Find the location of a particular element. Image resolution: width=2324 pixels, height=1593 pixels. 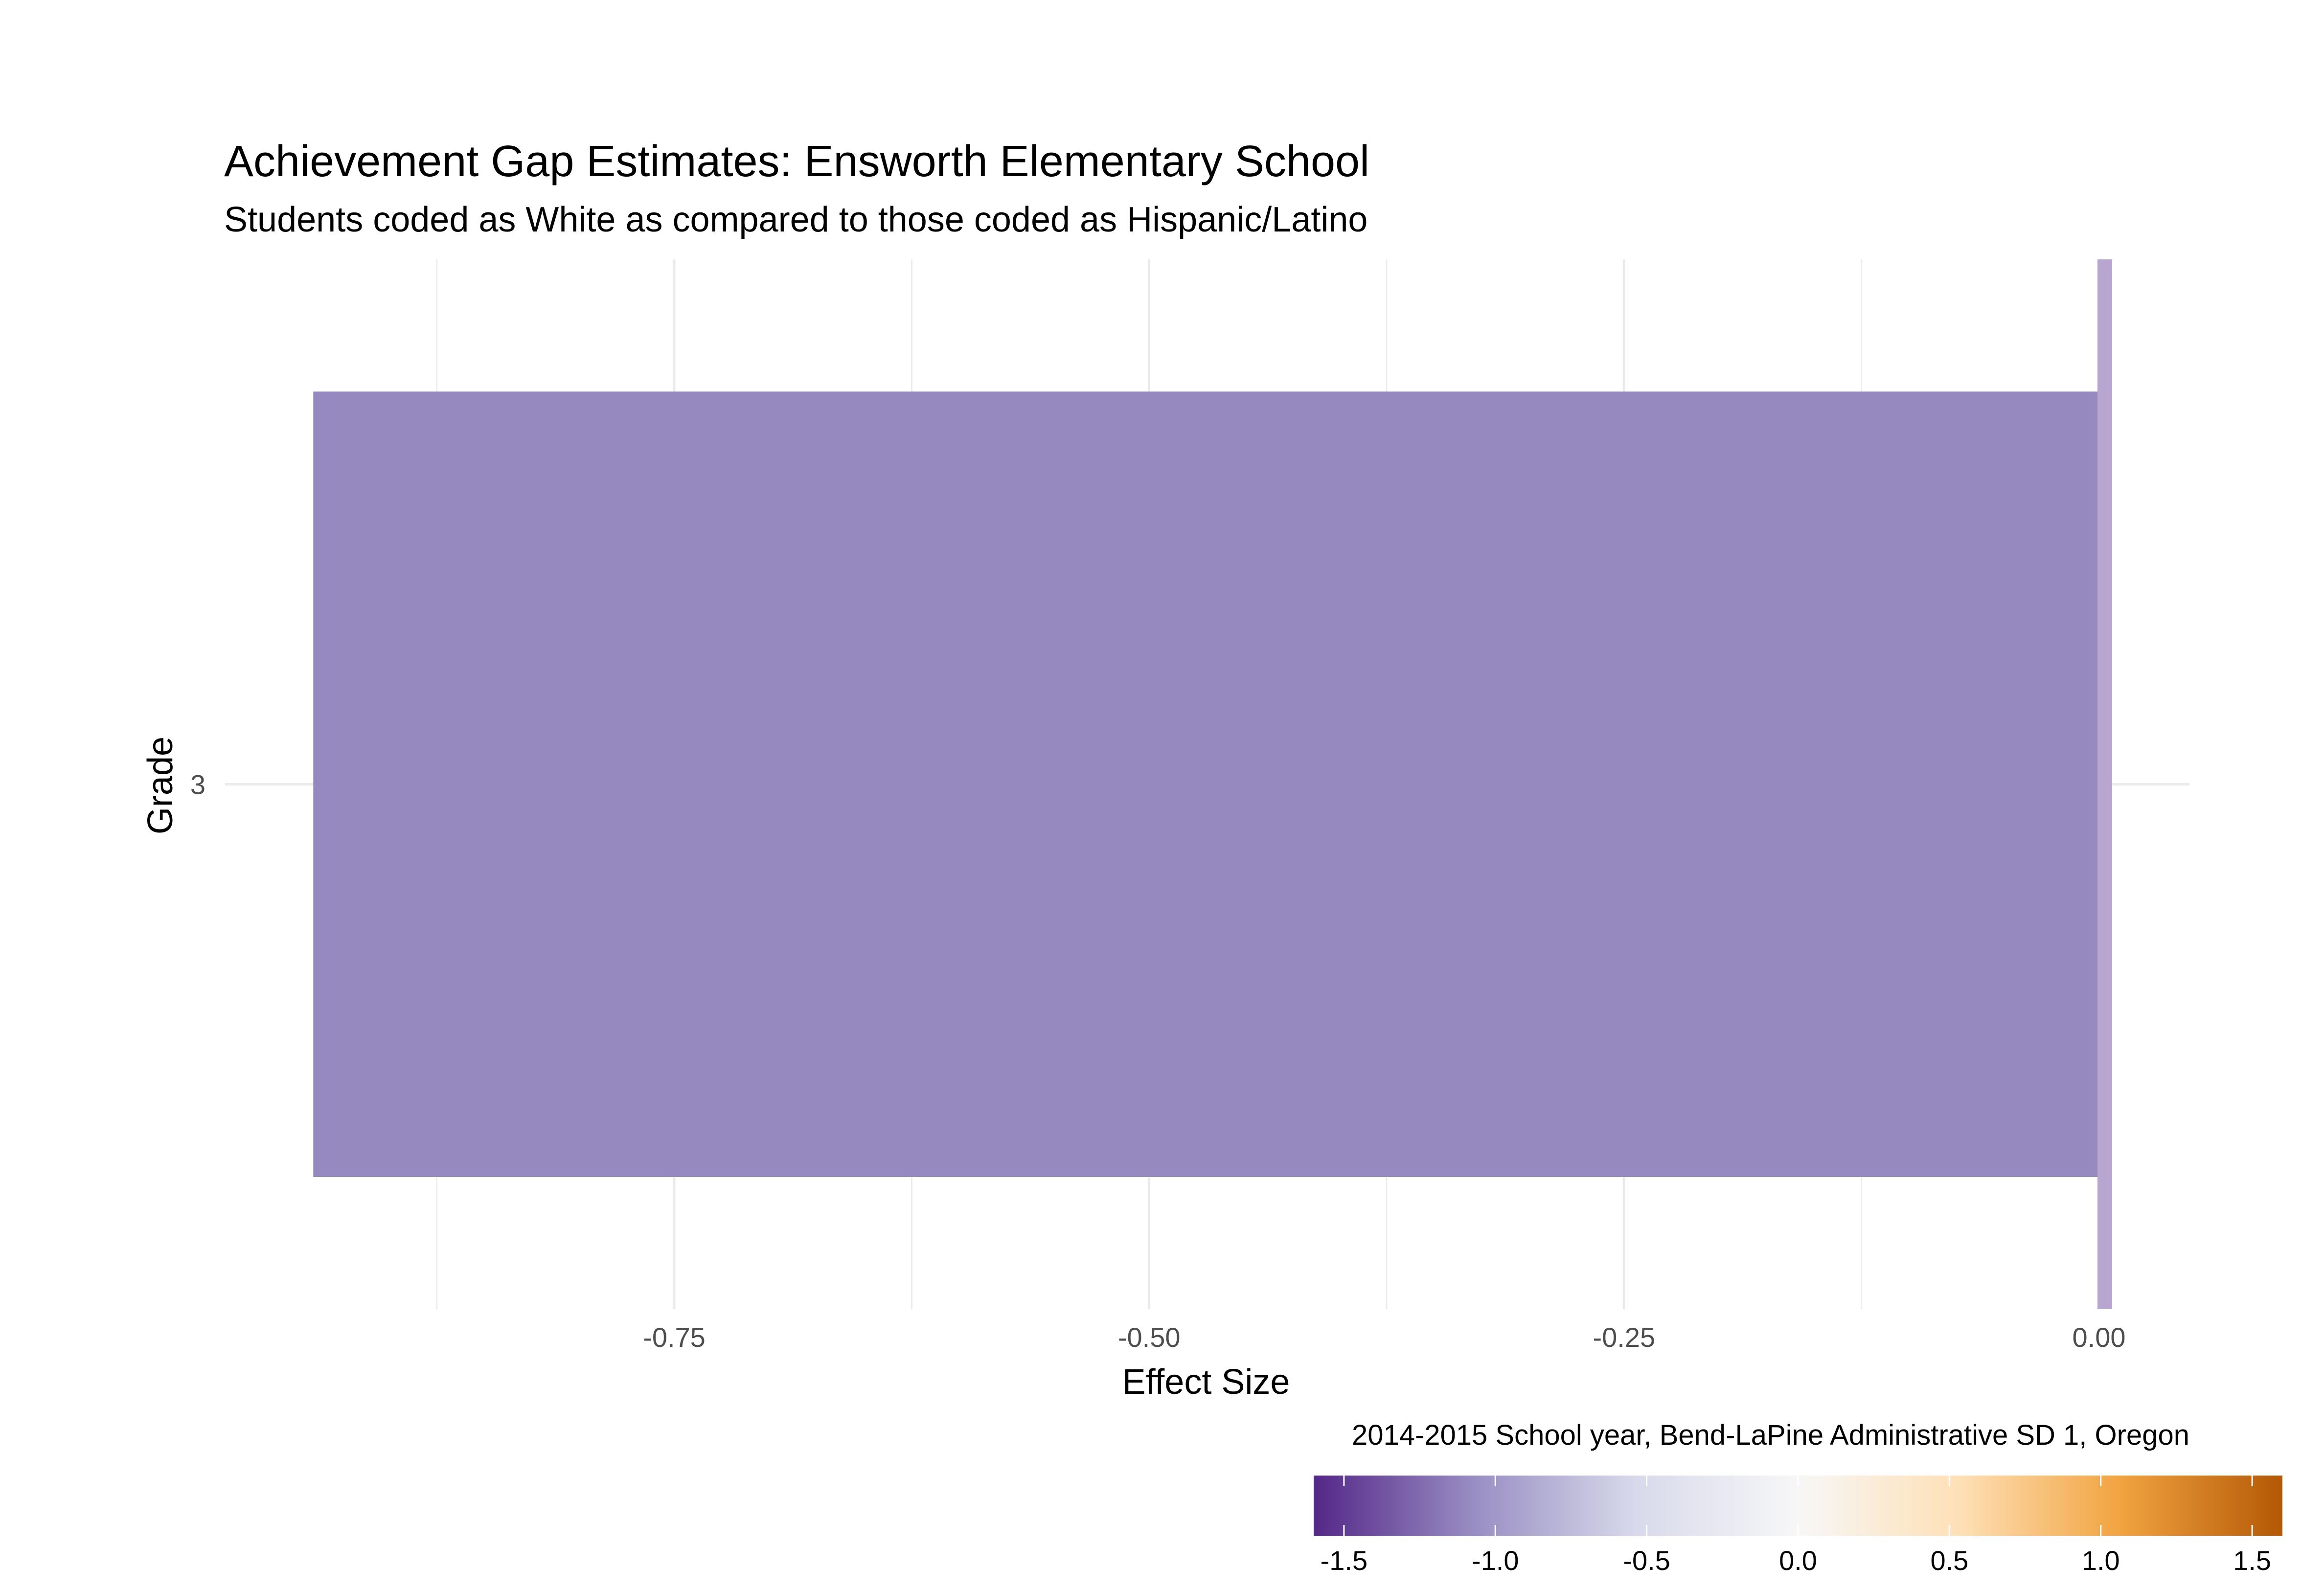

colorbar-tick-label: 1.5 is located at coordinates (2252, 1560).